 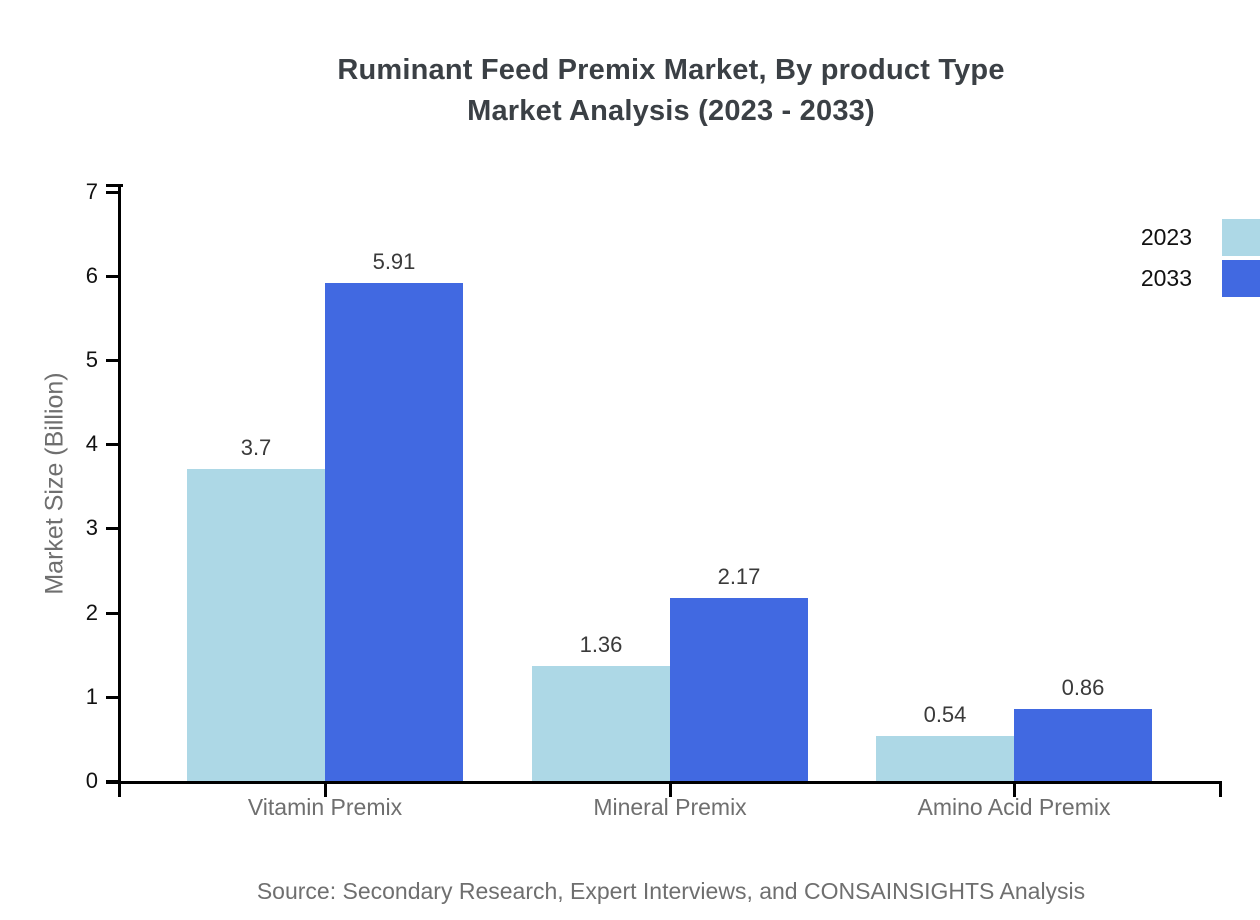 I want to click on y-axis-label: Market Size (Billion), so click(x=54, y=483).